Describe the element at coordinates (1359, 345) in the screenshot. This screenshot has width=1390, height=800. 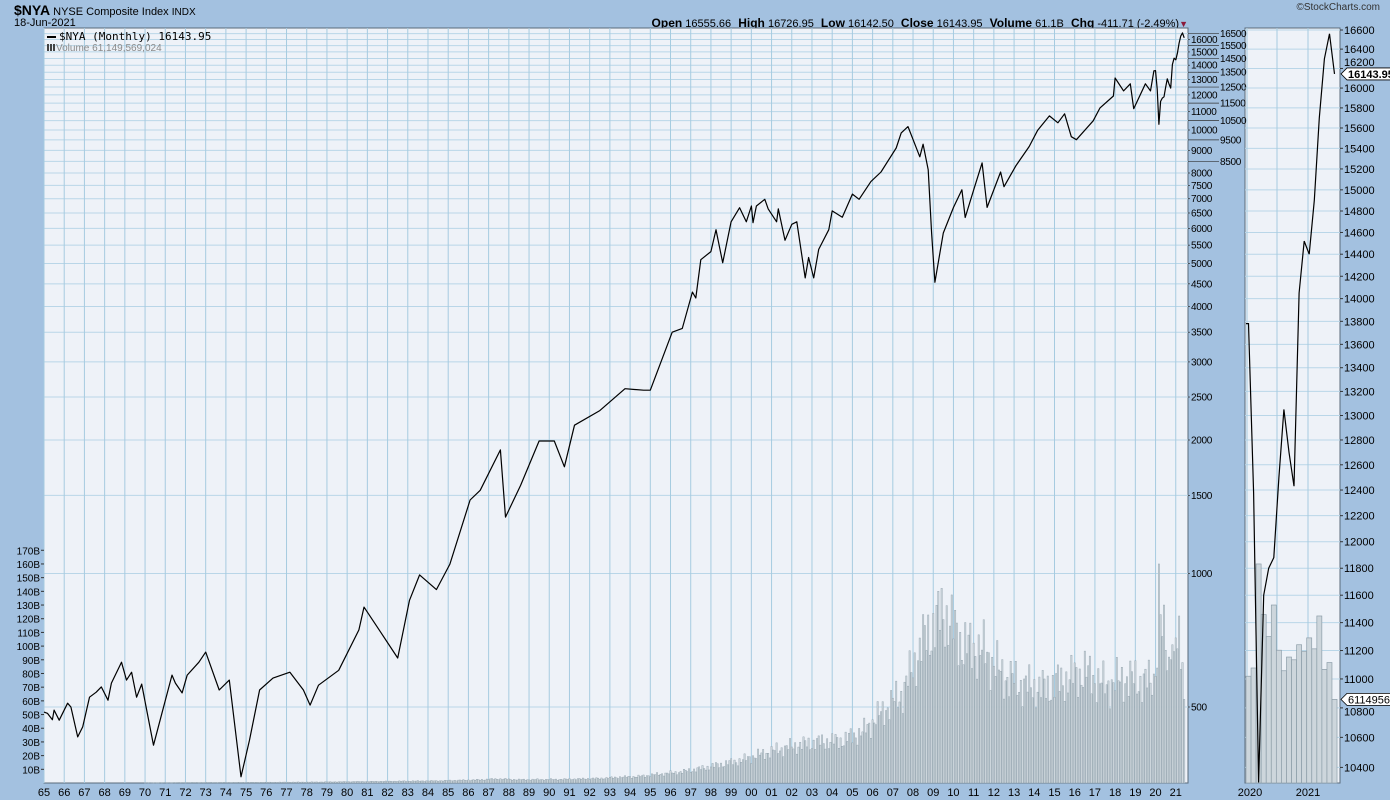
I see `inset-y-tick-label: 13600` at that location.